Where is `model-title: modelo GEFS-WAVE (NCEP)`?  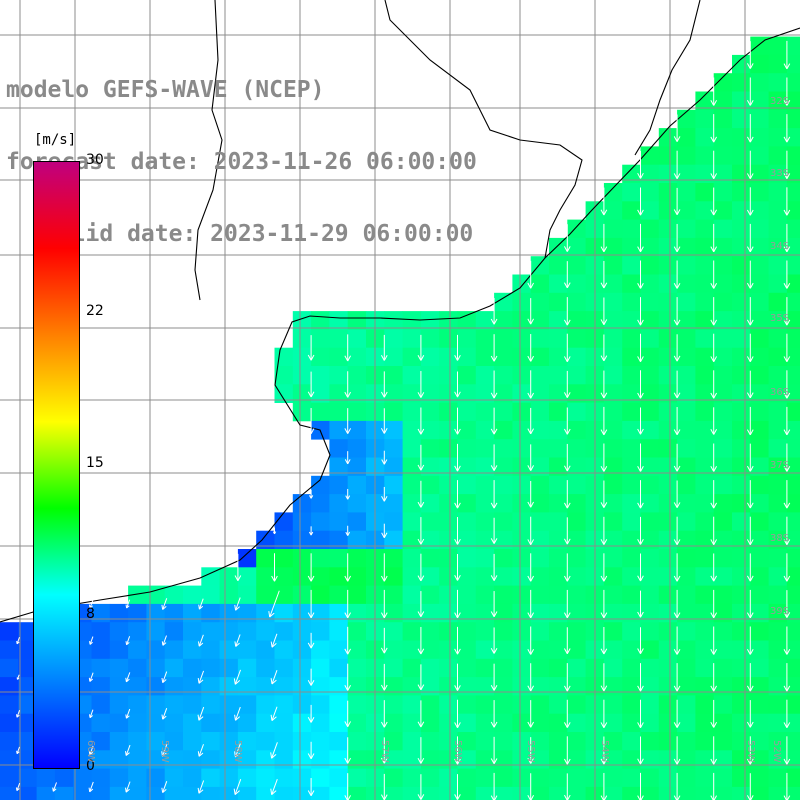
model-title: modelo GEFS-WAVE (NCEP) is located at coordinates (165, 90).